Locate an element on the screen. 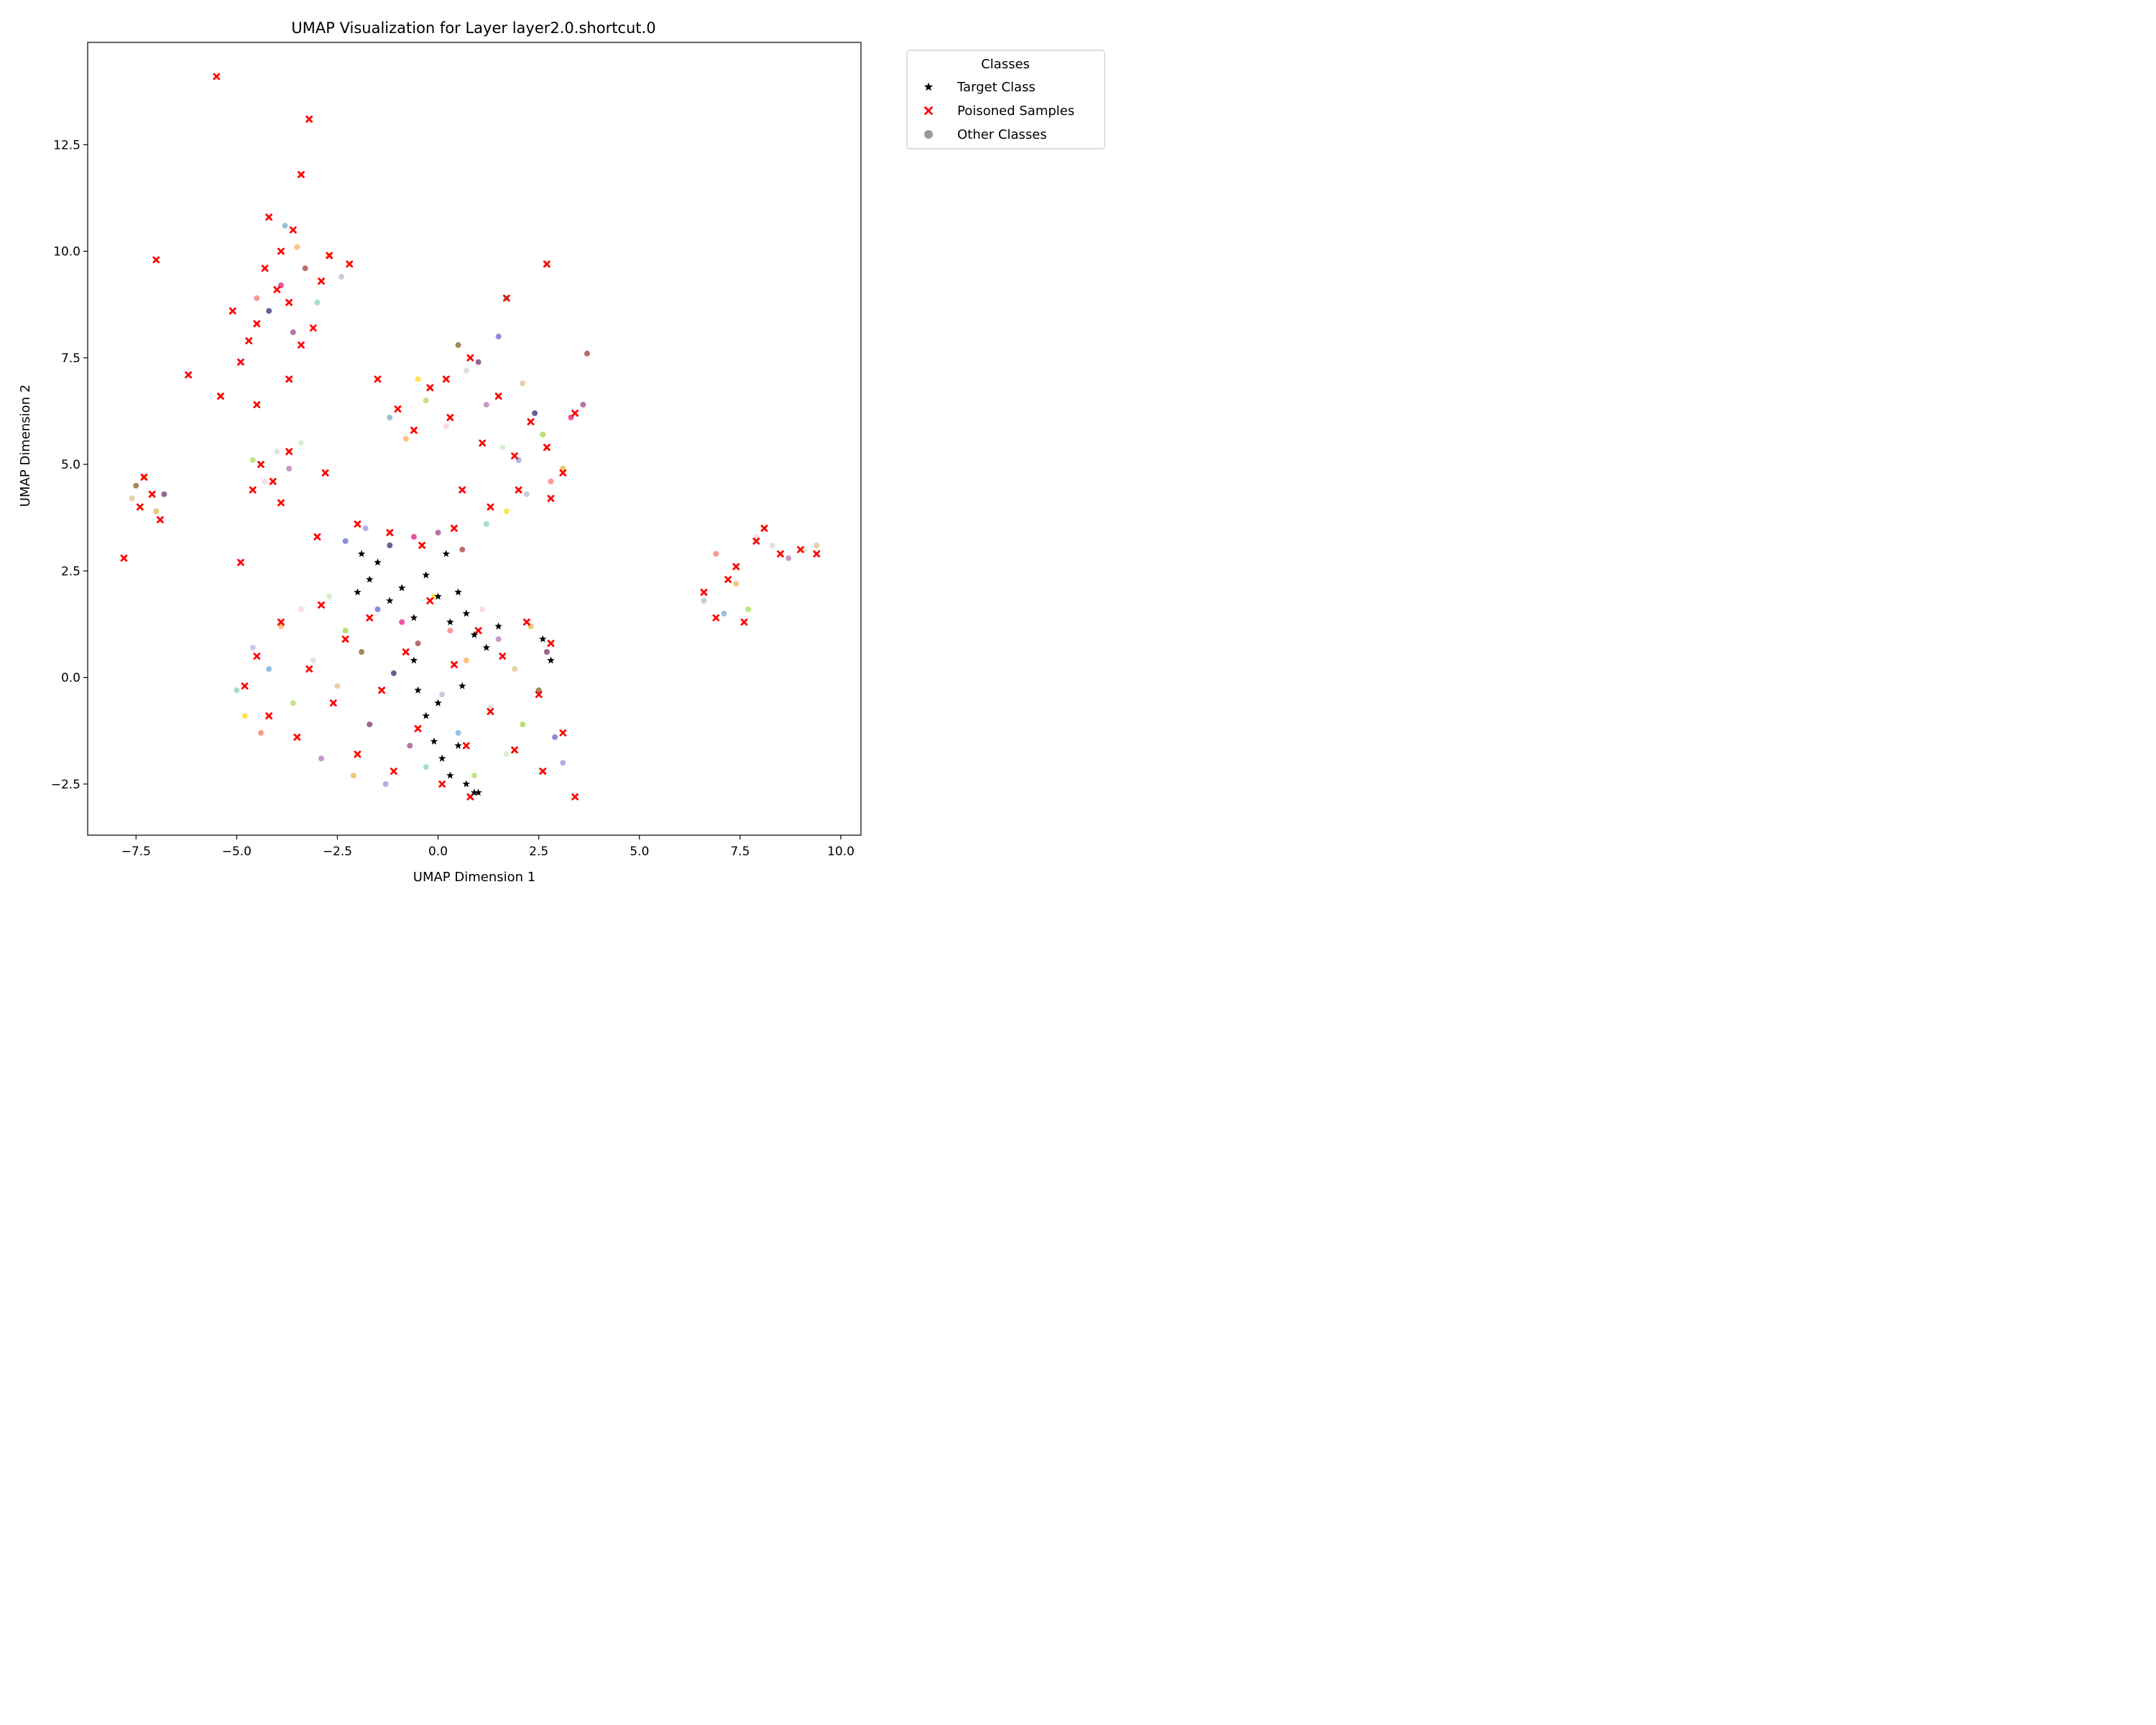  legend-label: Target Class is located at coordinates (997, 87).